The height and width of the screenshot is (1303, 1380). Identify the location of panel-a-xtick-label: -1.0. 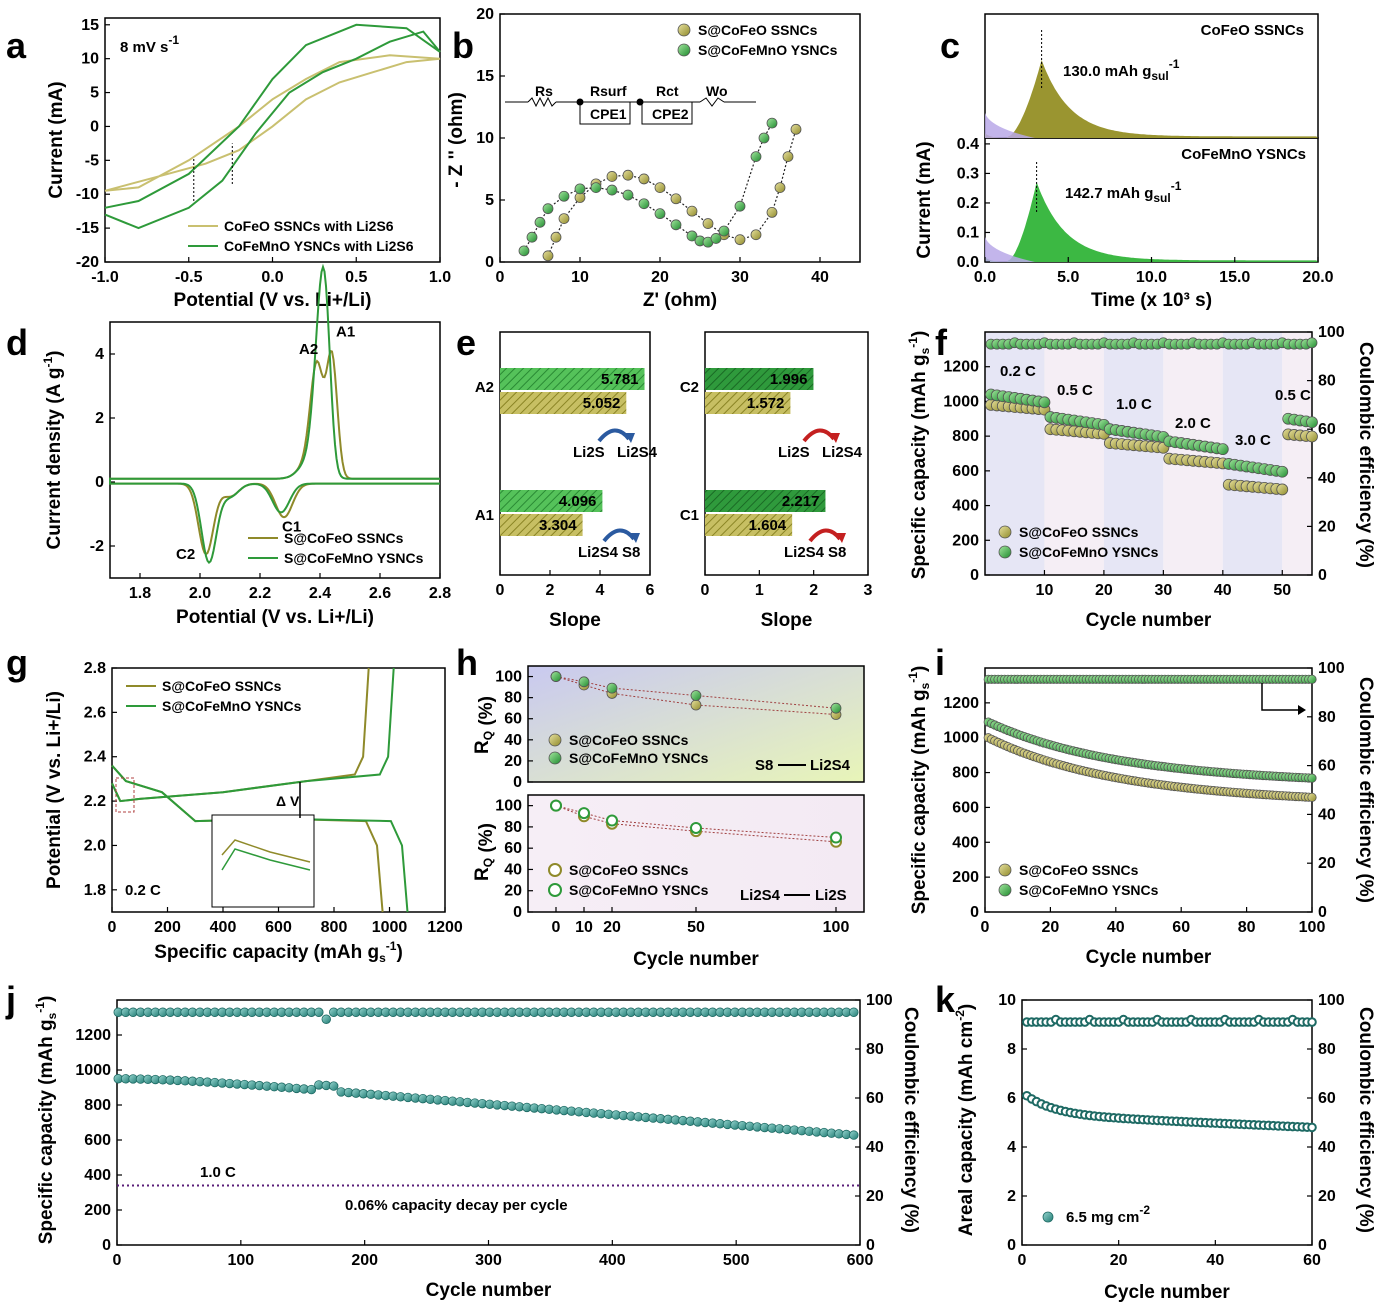
(105, 277).